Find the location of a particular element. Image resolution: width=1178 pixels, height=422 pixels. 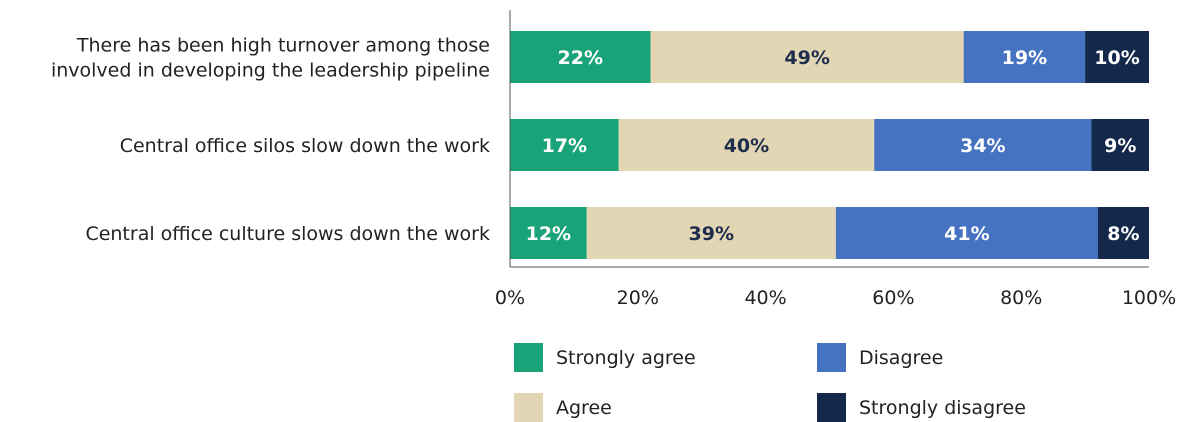

bar-value-label: 10% is located at coordinates (1116, 58).